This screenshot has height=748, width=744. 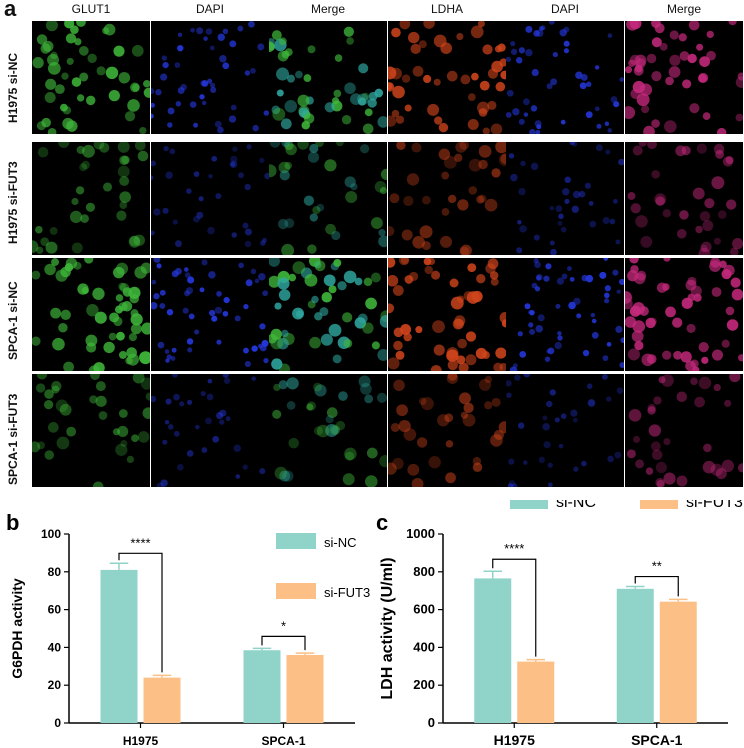 What do you see at coordinates (13, 439) in the screenshot?
I see `row-label-spca1-si-fut3: SPCA-1 si-FUT3` at bounding box center [13, 439].